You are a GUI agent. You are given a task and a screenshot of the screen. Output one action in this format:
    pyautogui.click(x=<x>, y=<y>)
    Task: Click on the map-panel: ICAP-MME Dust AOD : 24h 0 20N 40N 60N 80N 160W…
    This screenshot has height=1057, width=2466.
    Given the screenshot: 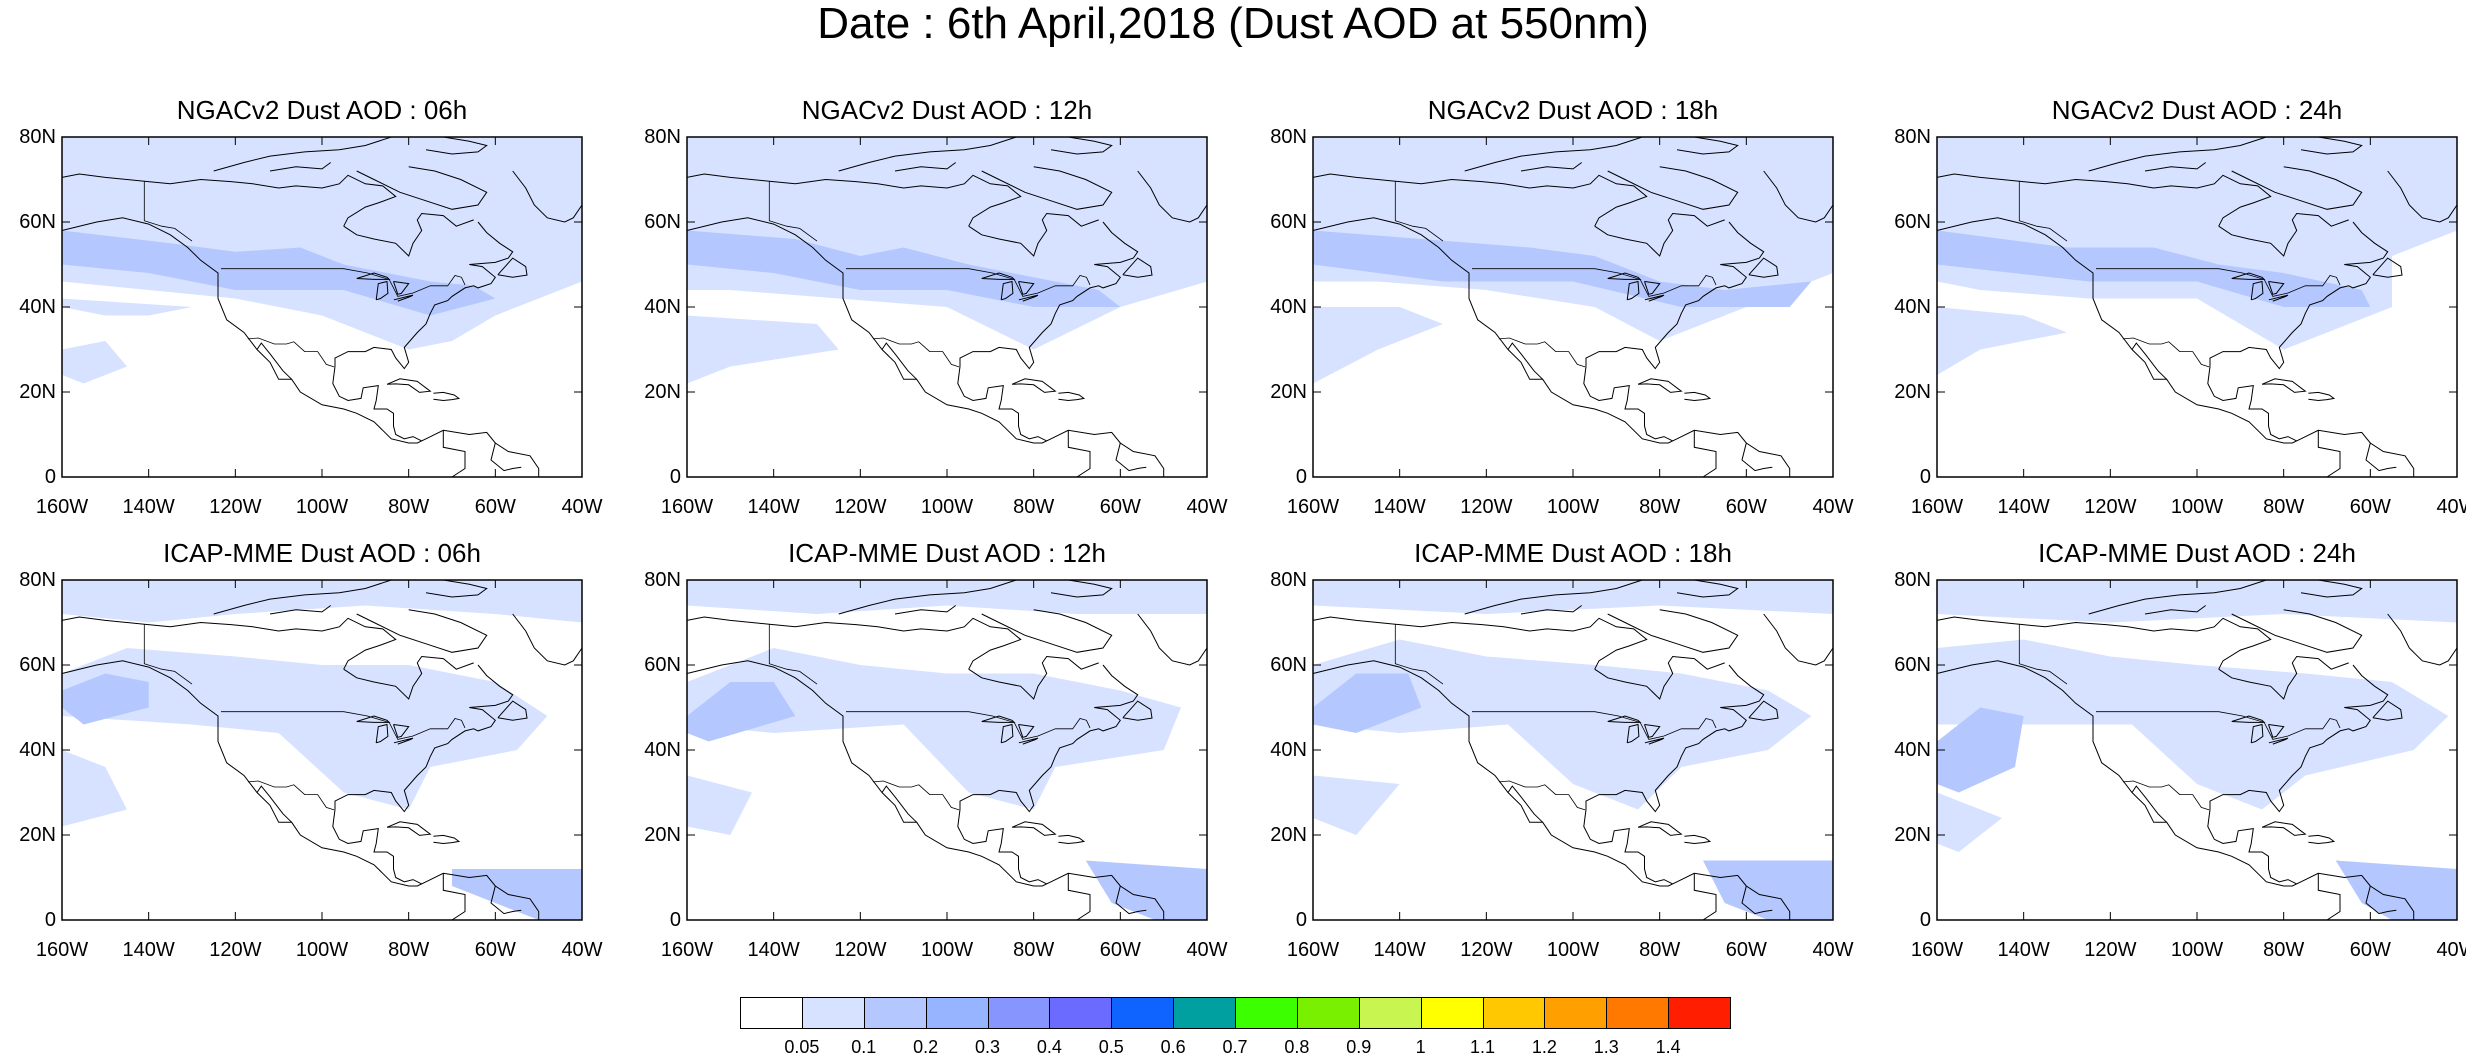 What is the action you would take?
    pyautogui.click(x=2180, y=749)
    